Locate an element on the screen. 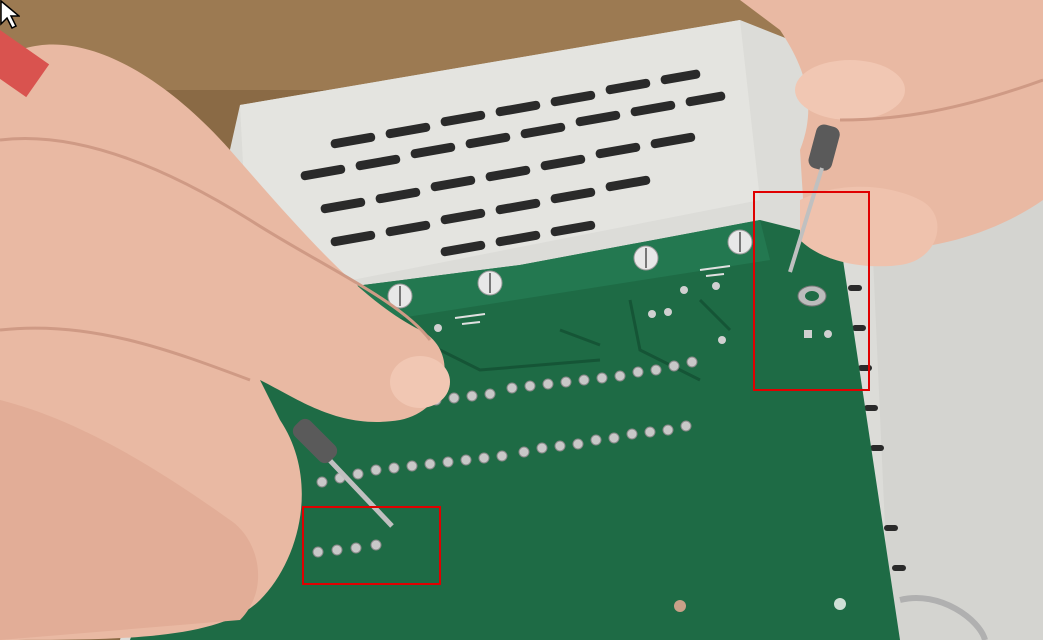 The height and width of the screenshot is (640, 1043). red-probe-body is located at coordinates (25, 64).